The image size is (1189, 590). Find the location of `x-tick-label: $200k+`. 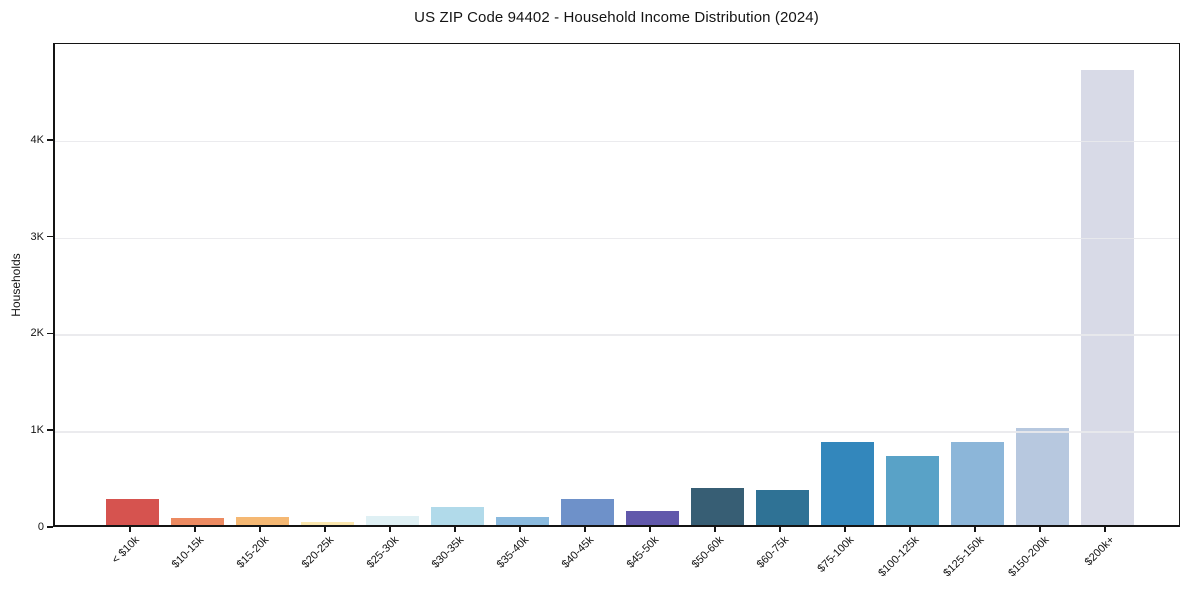

x-tick-label: $200k+ is located at coordinates (1099, 551).